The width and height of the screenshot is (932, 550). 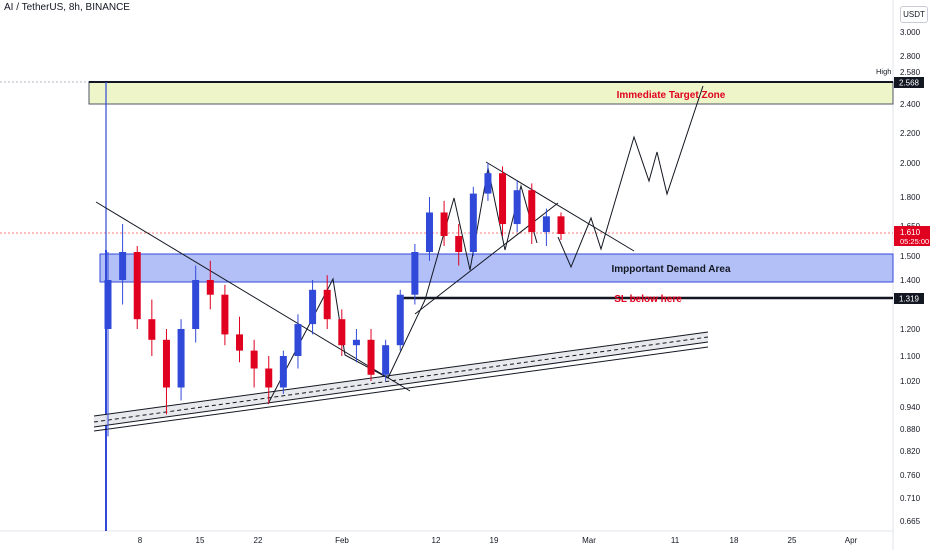 I want to click on price-tick-label: 2.400, so click(x=910, y=104).